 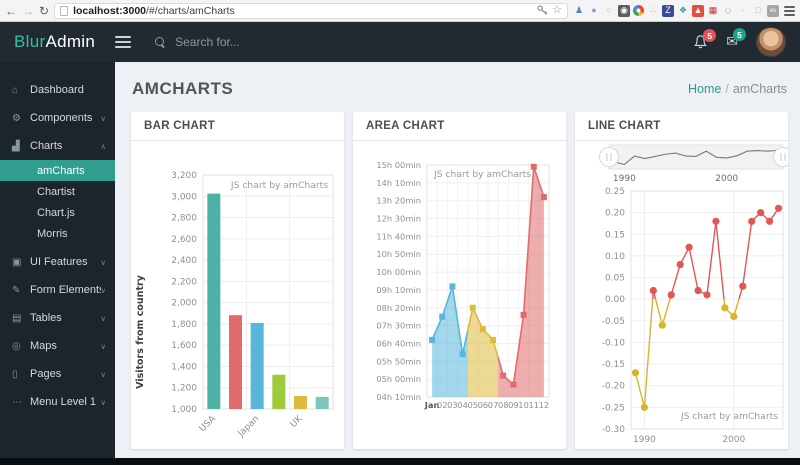 I want to click on line-point-1990, so click(x=644, y=407).